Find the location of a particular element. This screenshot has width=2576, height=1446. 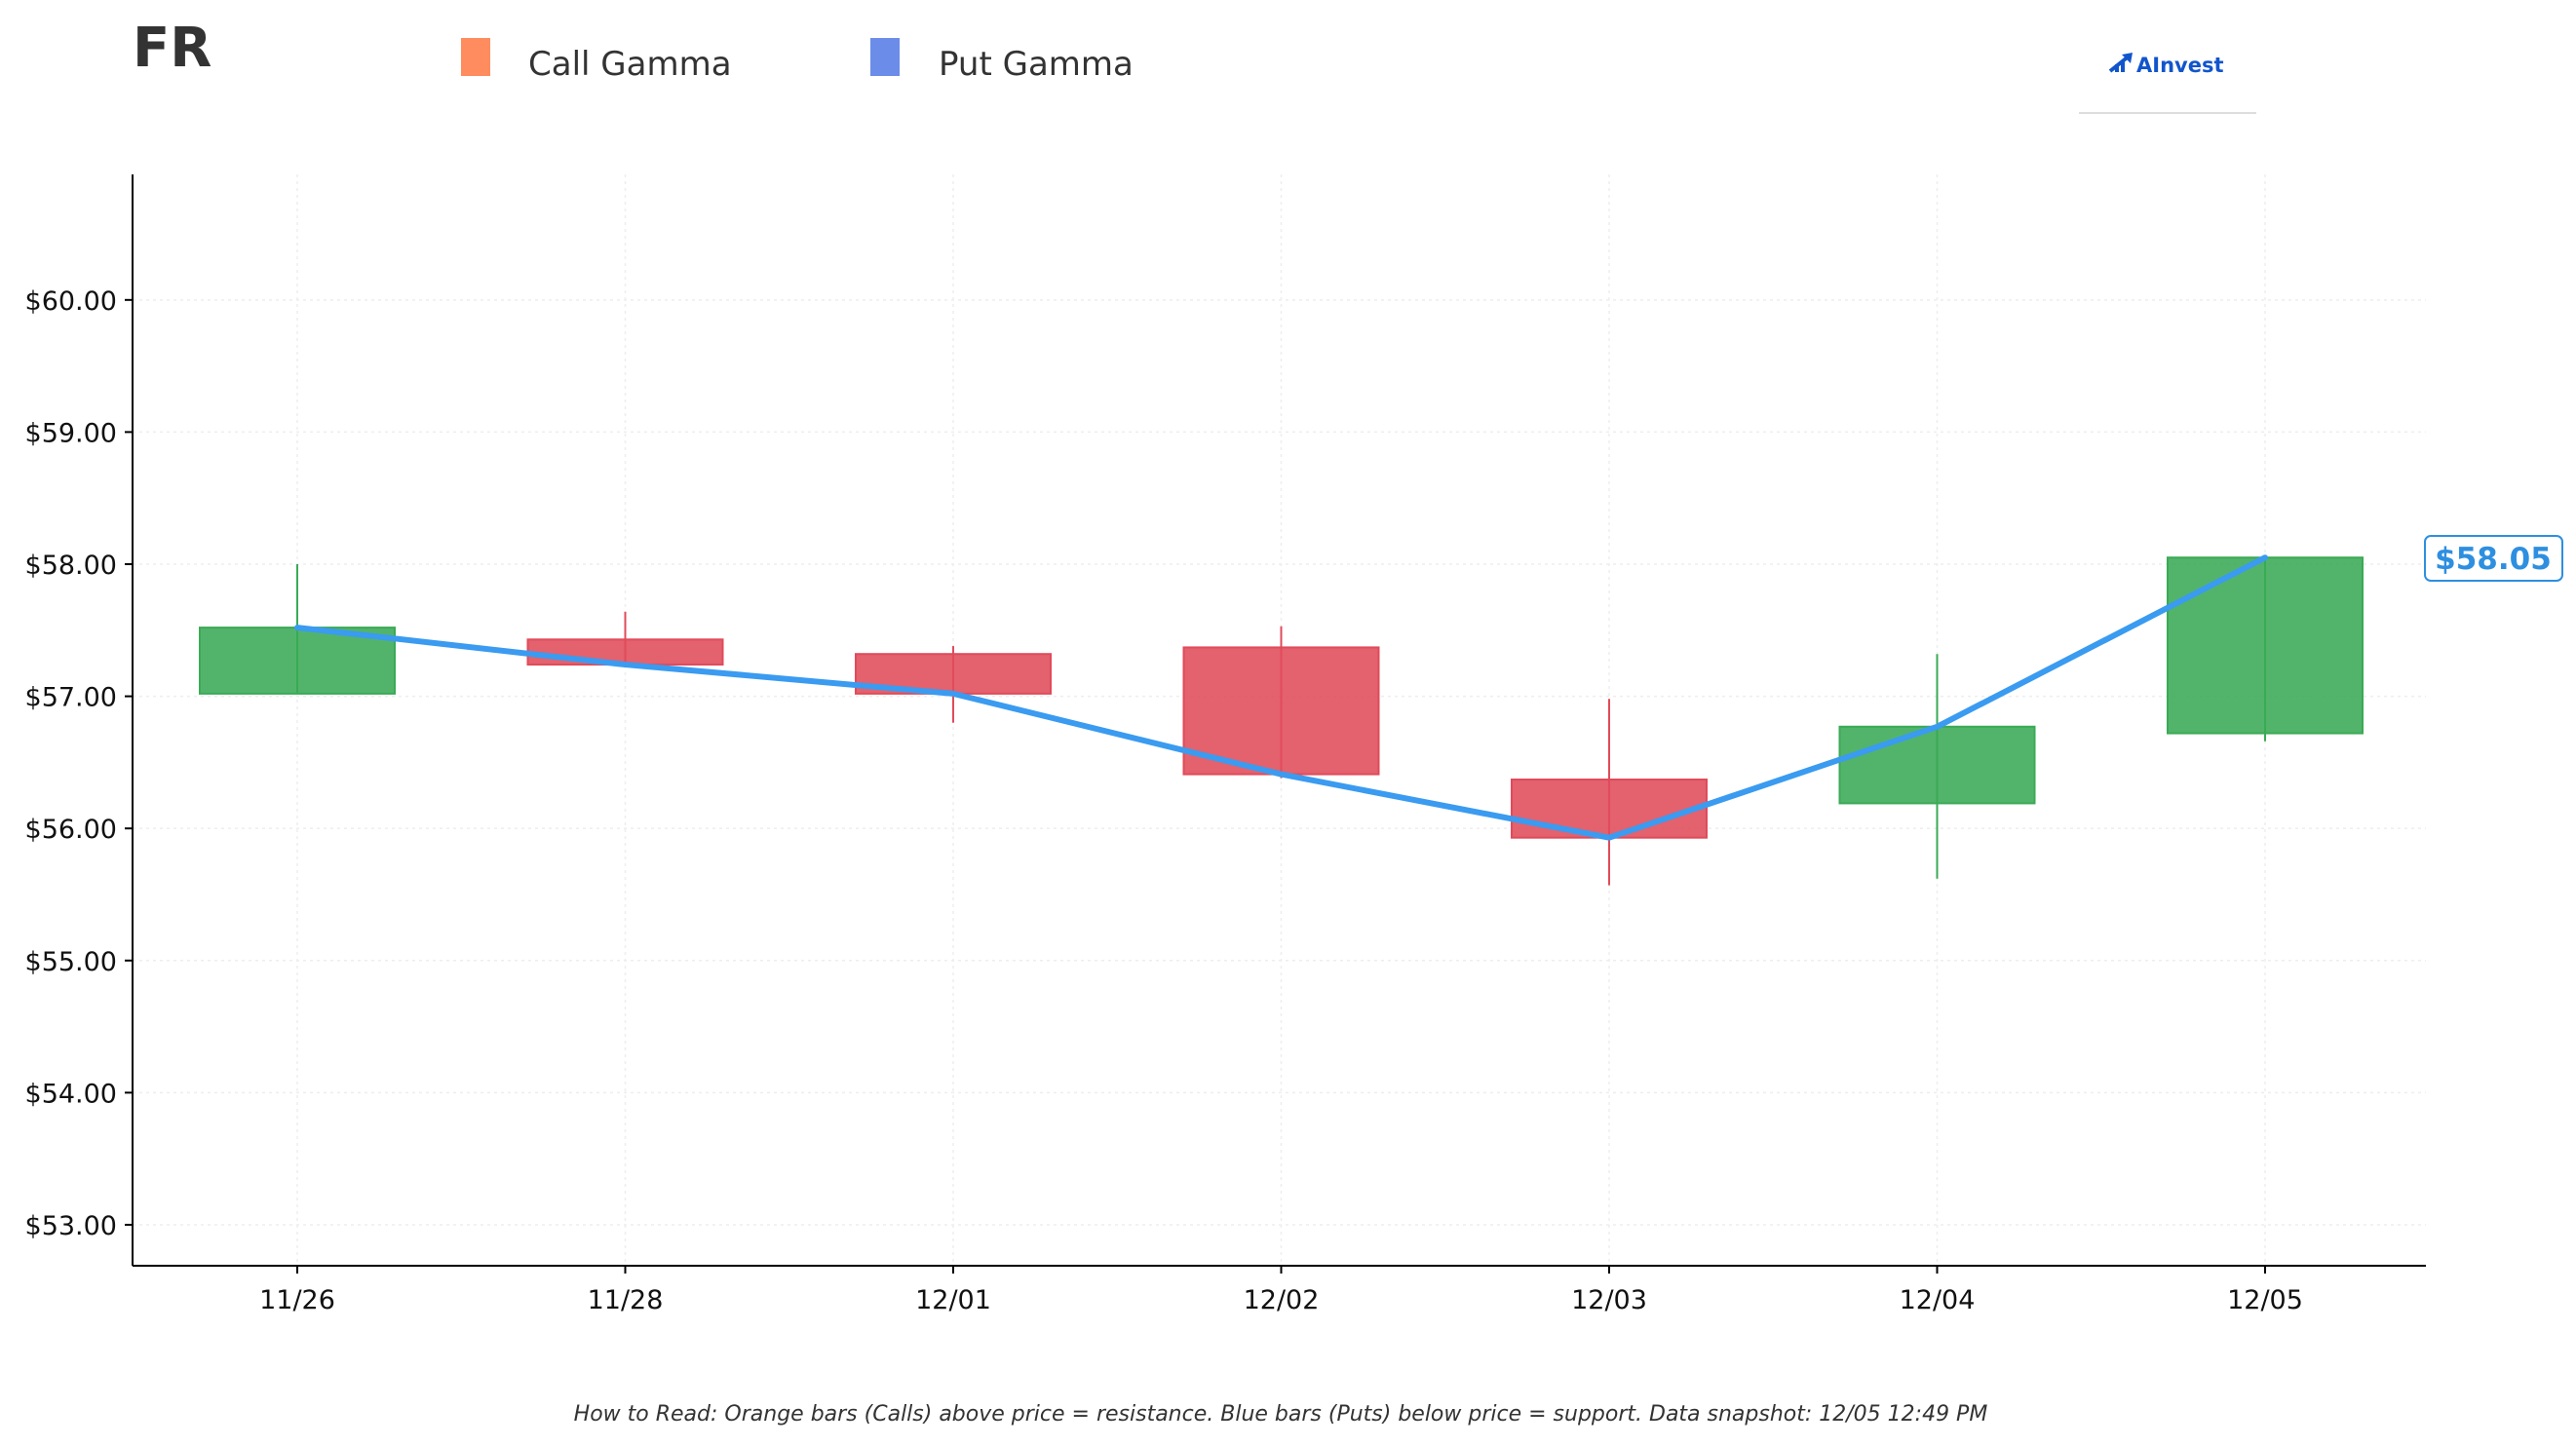

y-tick-label: $55.00 is located at coordinates (71, 962).